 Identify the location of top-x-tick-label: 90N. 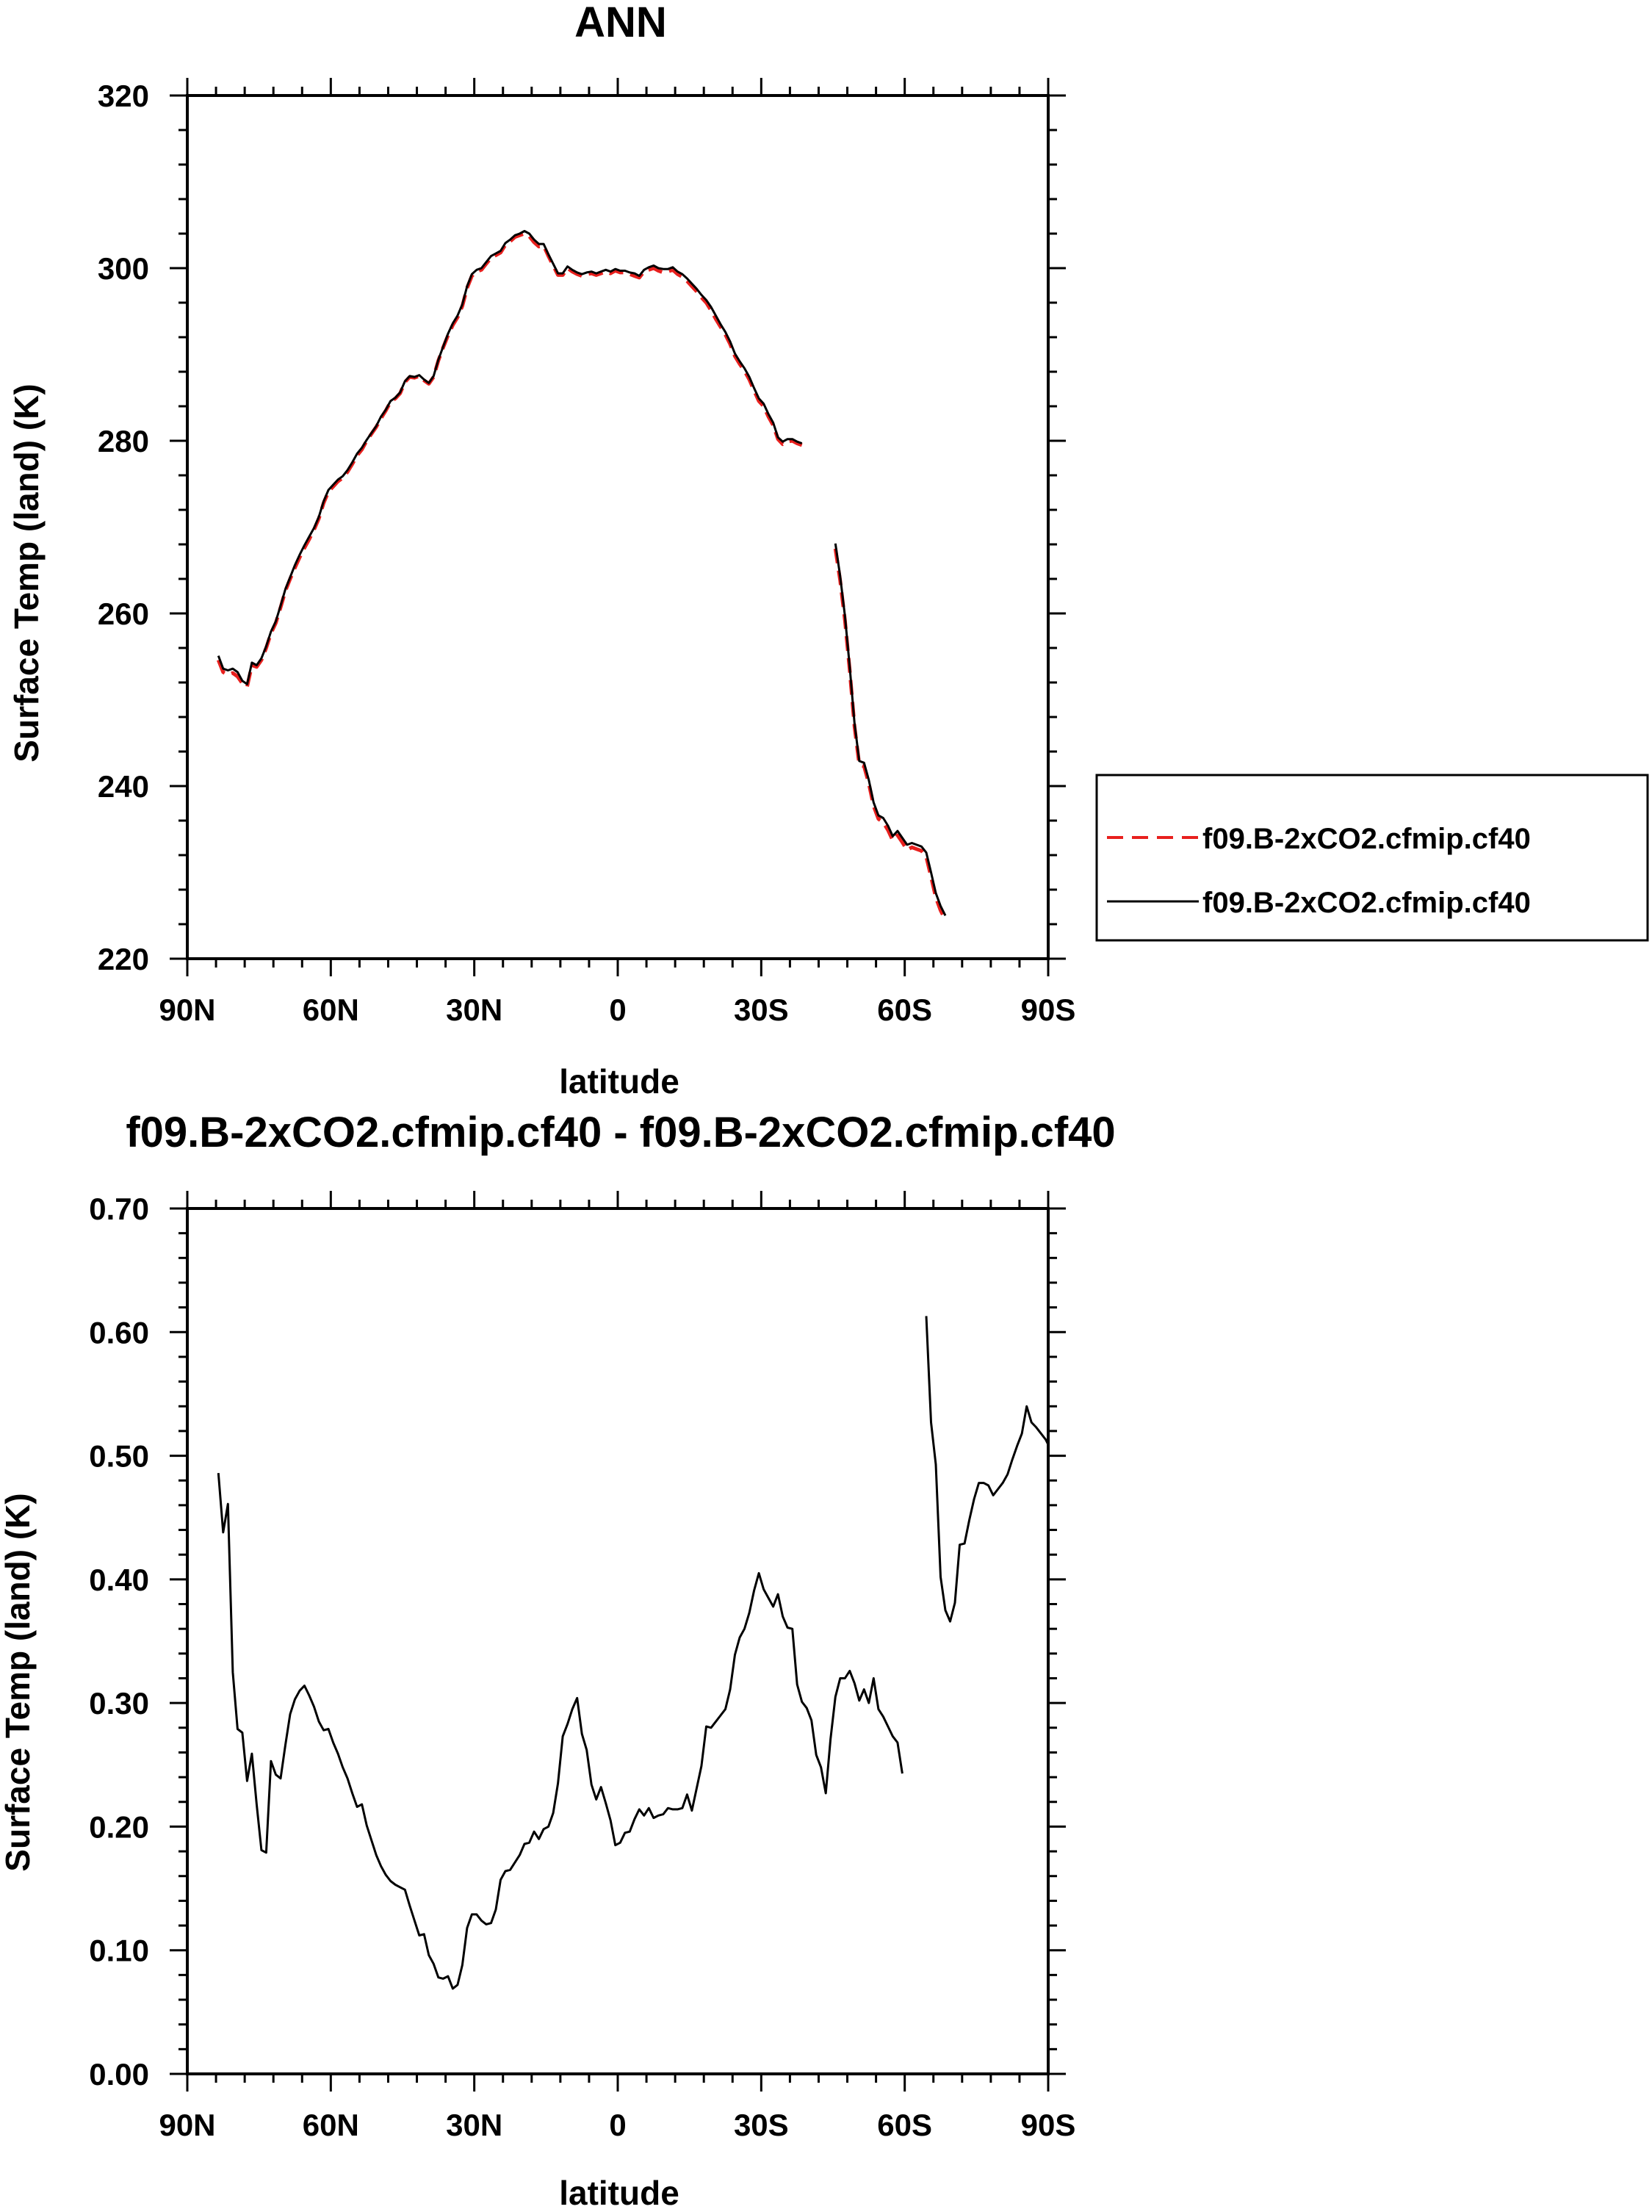
(187, 1009).